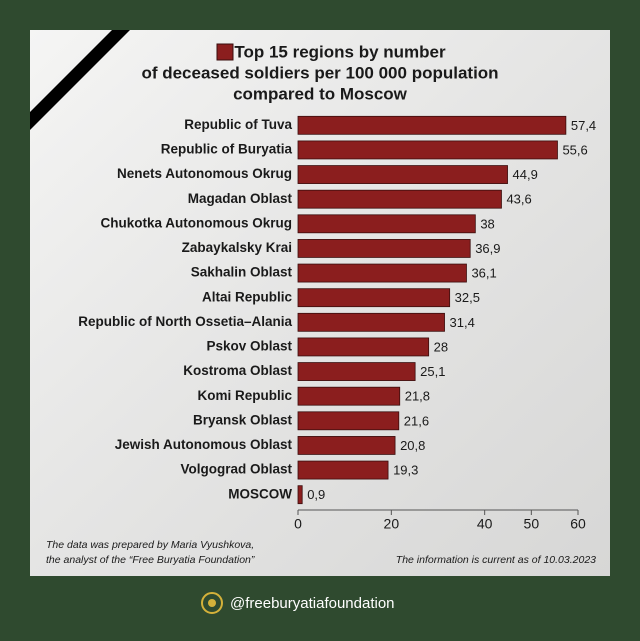  Describe the element at coordinates (320, 93) in the screenshot. I see `chart-title: compared to Moscow` at that location.